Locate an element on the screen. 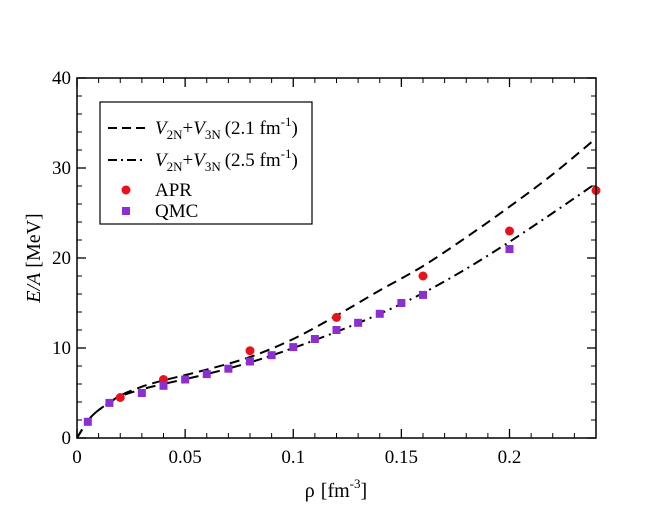 The image size is (670, 518). legend-apr-marker is located at coordinates (126, 190).